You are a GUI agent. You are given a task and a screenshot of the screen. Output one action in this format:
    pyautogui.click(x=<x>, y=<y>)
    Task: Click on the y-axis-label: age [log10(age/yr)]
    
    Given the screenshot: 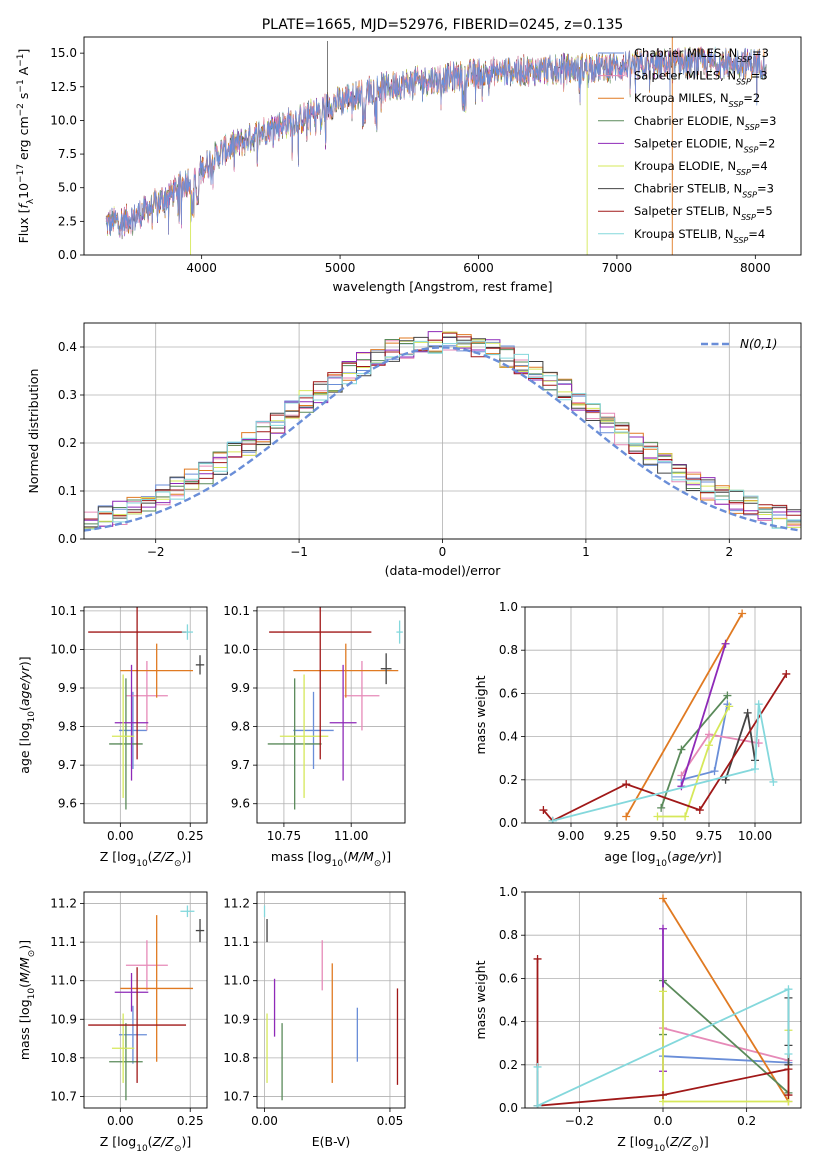 What is the action you would take?
    pyautogui.click(x=27, y=714)
    